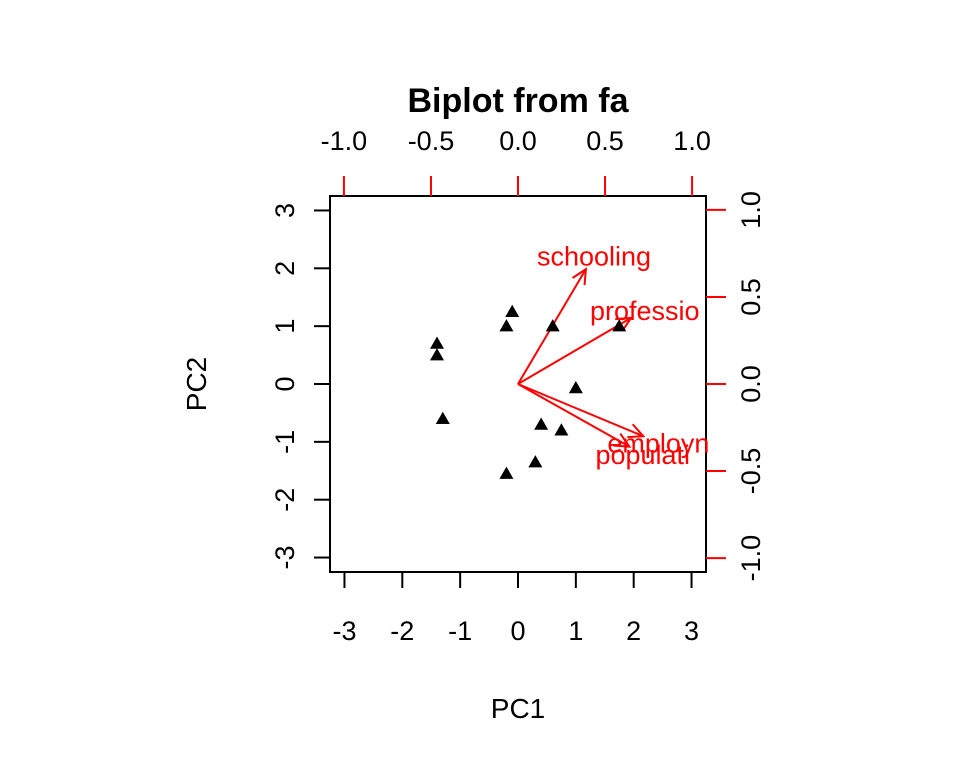 Image resolution: width=960 pixels, height=768 pixels. What do you see at coordinates (519, 101) in the screenshot?
I see `chart-title: Biplot from fa` at bounding box center [519, 101].